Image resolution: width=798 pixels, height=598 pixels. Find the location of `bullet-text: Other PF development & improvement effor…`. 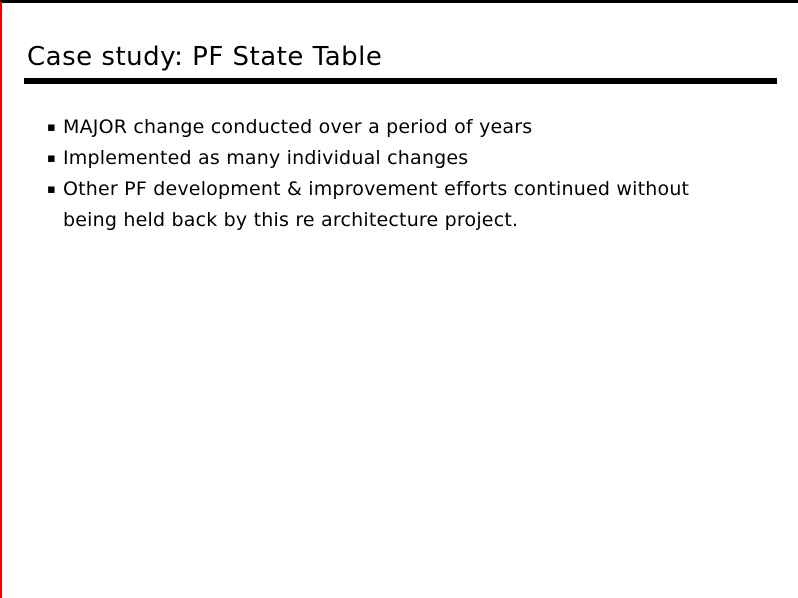

bullet-text: Other PF development & improvement effor… is located at coordinates (376, 204).